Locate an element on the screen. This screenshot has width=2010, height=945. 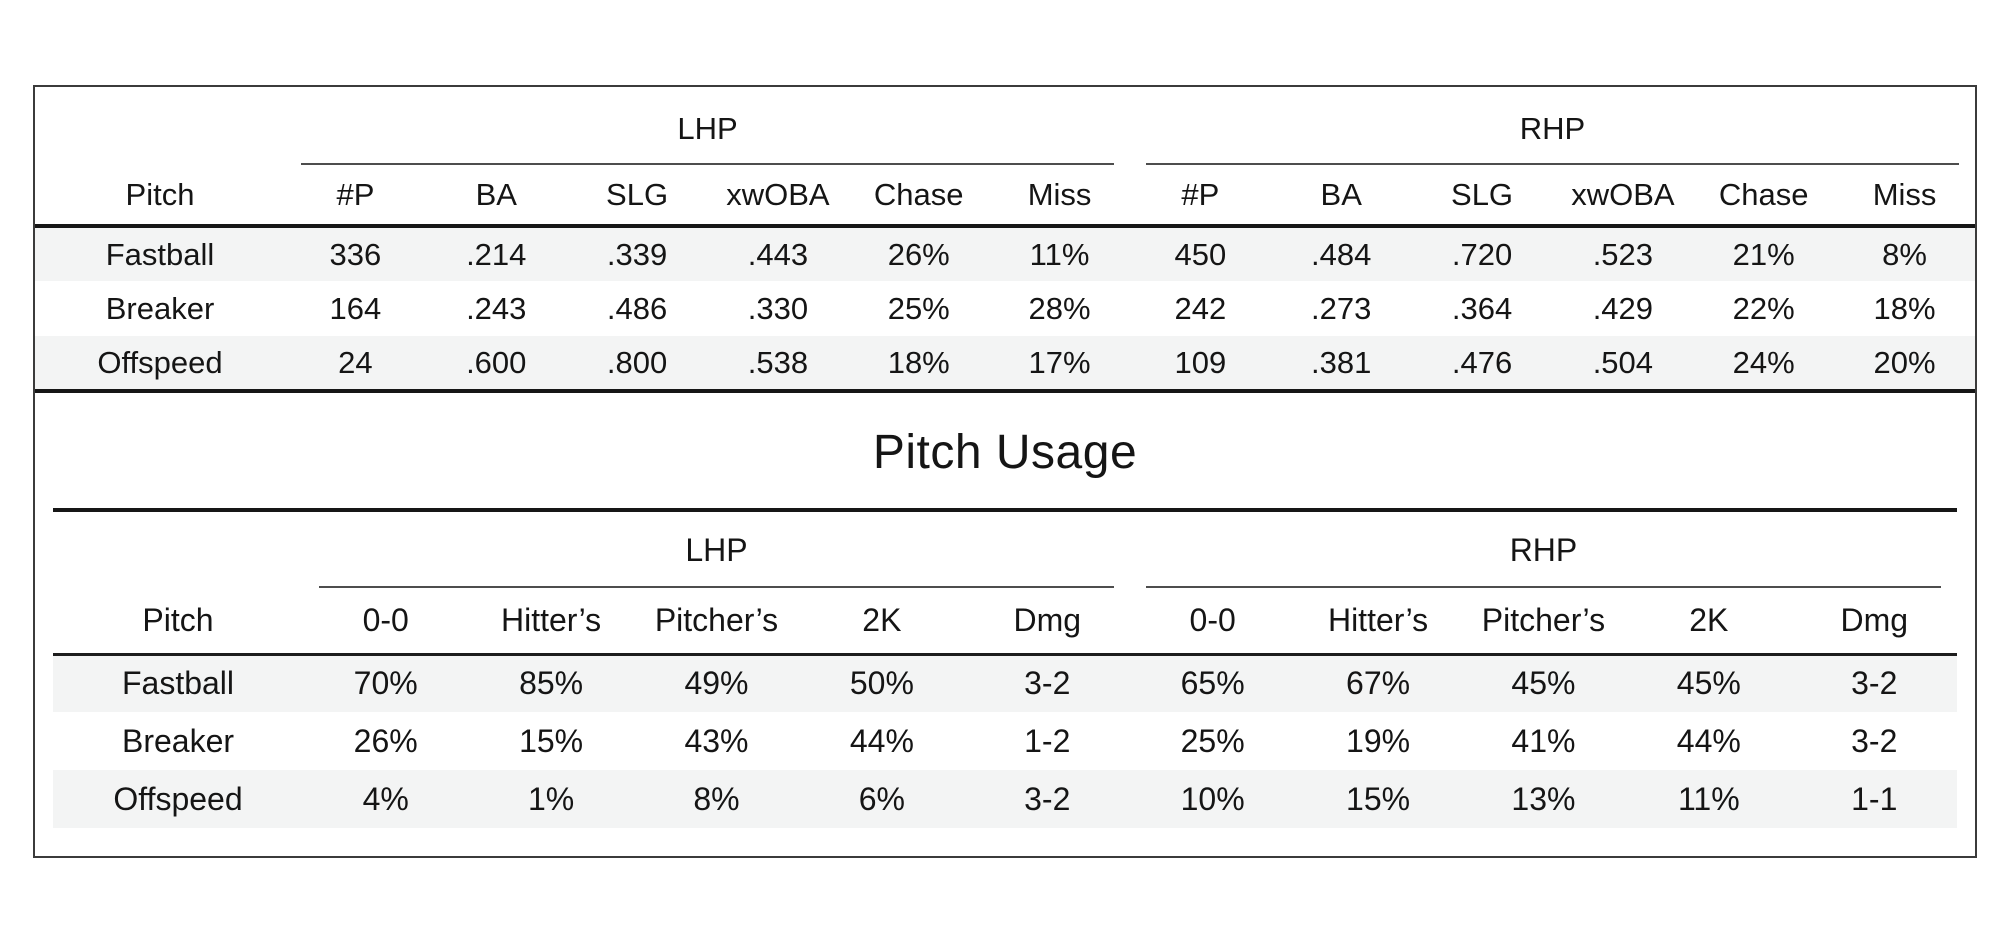
stat-cell: 20% is located at coordinates (1904, 362).